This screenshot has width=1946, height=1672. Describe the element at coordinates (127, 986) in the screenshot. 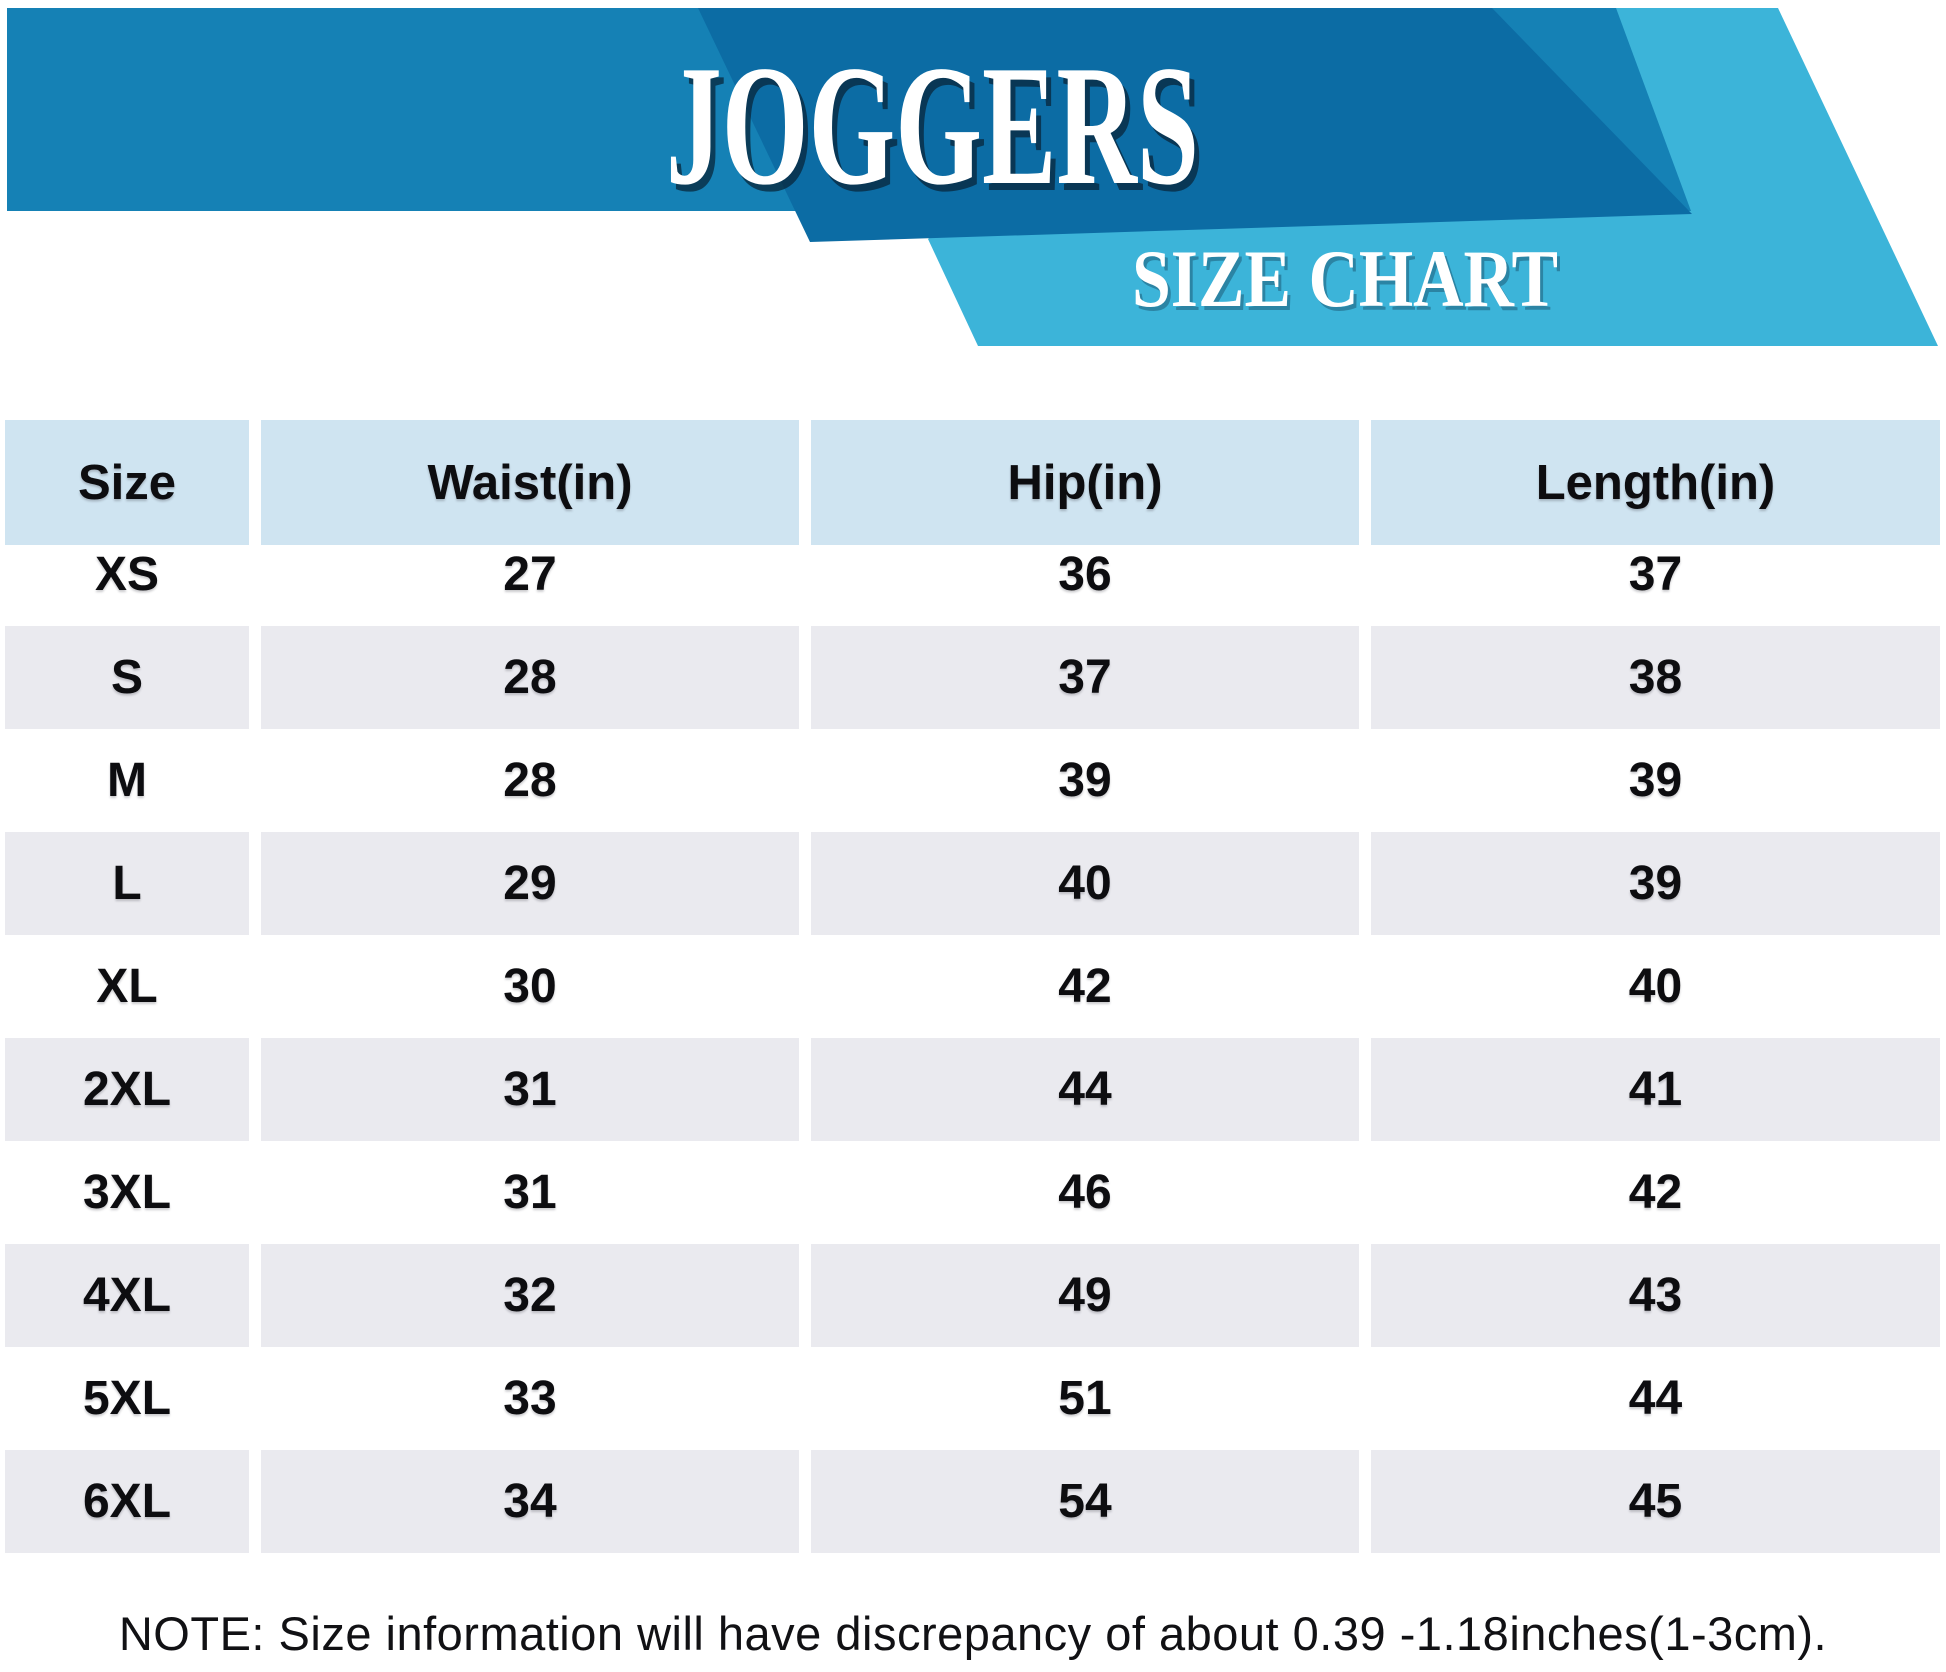

I see `size-cell: XL` at that location.